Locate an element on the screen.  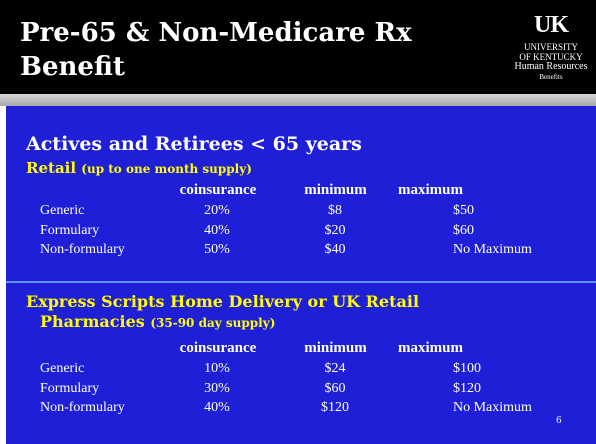
table-cell: $100 is located at coordinates (467, 368).